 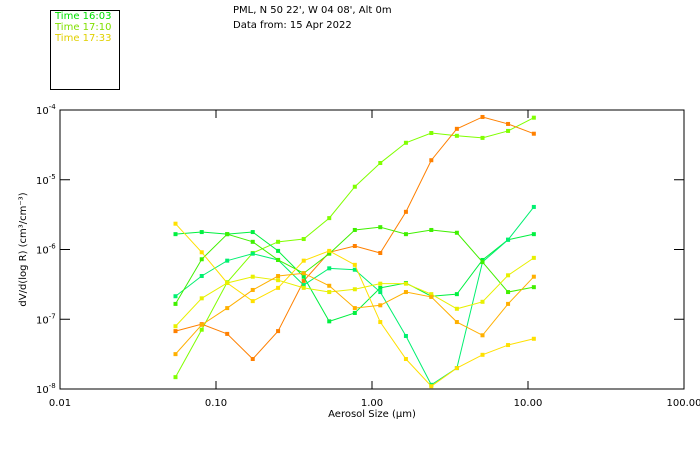 What do you see at coordinates (372, 403) in the screenshot?
I see `x-tick-label: 1.00` at bounding box center [372, 403].